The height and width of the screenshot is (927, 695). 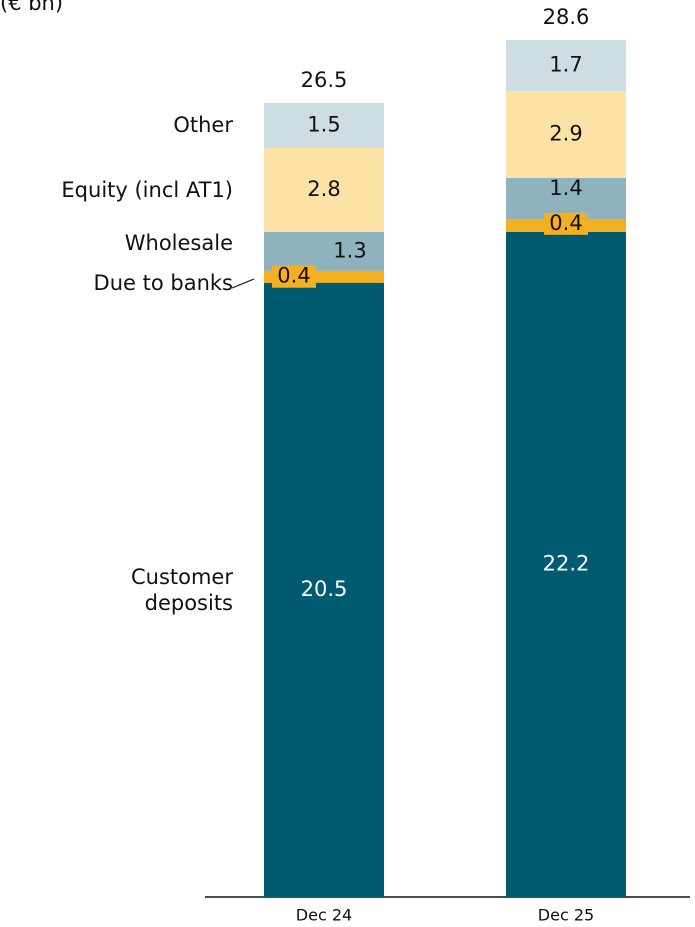 What do you see at coordinates (324, 80) in the screenshot?
I see `total-label: 26.5` at bounding box center [324, 80].